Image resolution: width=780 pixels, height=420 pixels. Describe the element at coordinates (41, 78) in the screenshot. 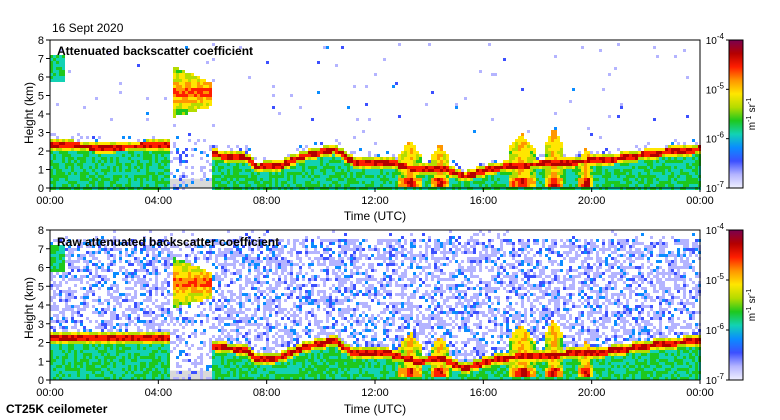

I see `y-tick-label: 6` at that location.